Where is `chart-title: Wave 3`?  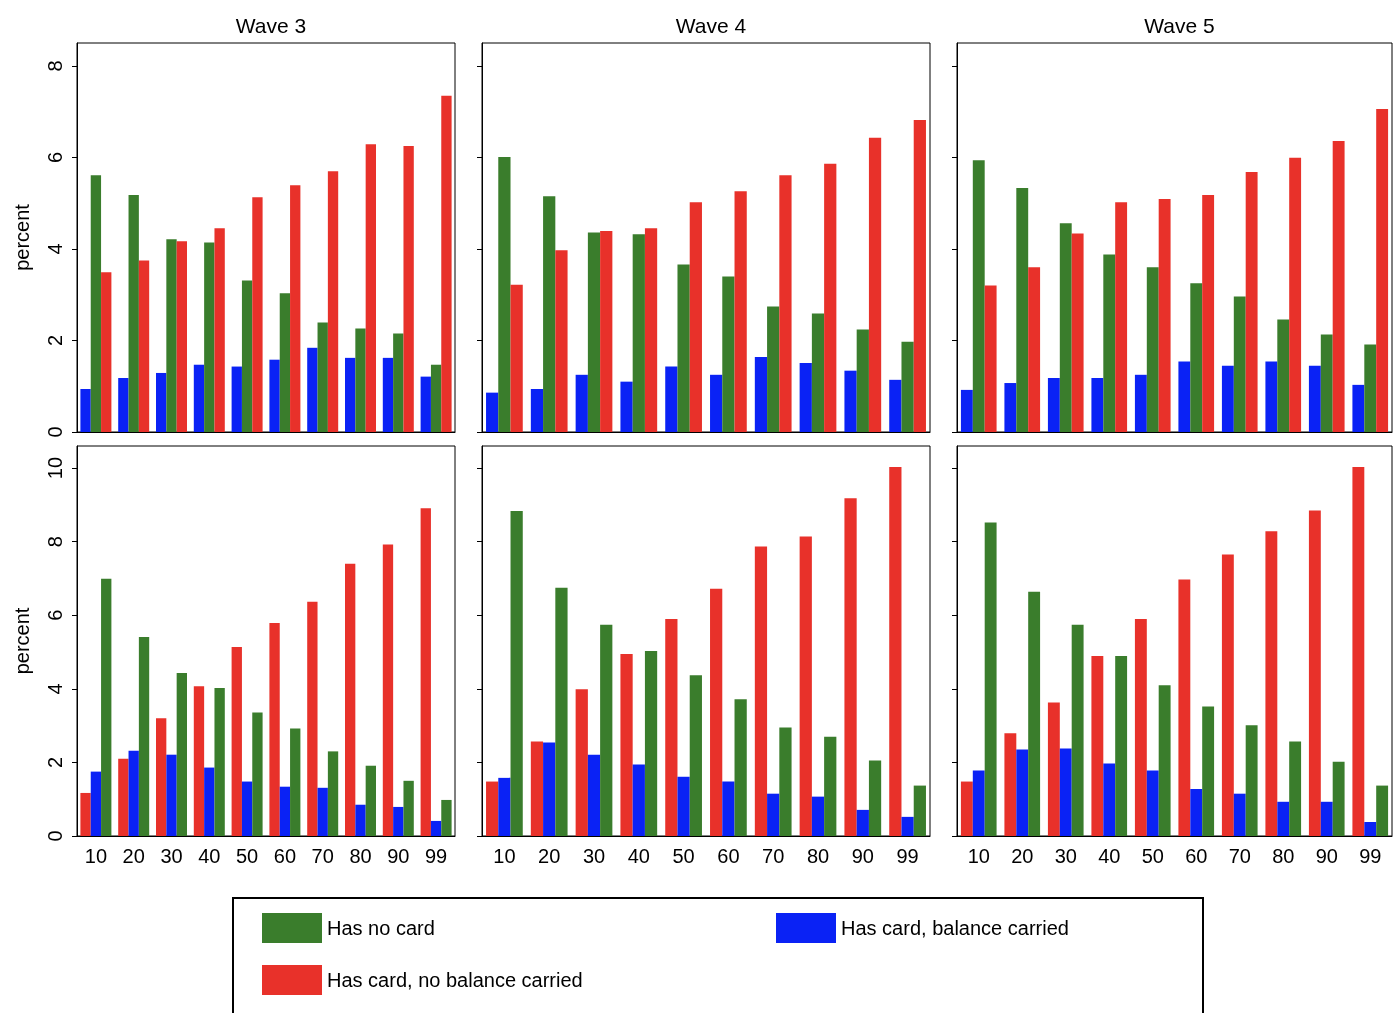 chart-title: Wave 3 is located at coordinates (271, 25).